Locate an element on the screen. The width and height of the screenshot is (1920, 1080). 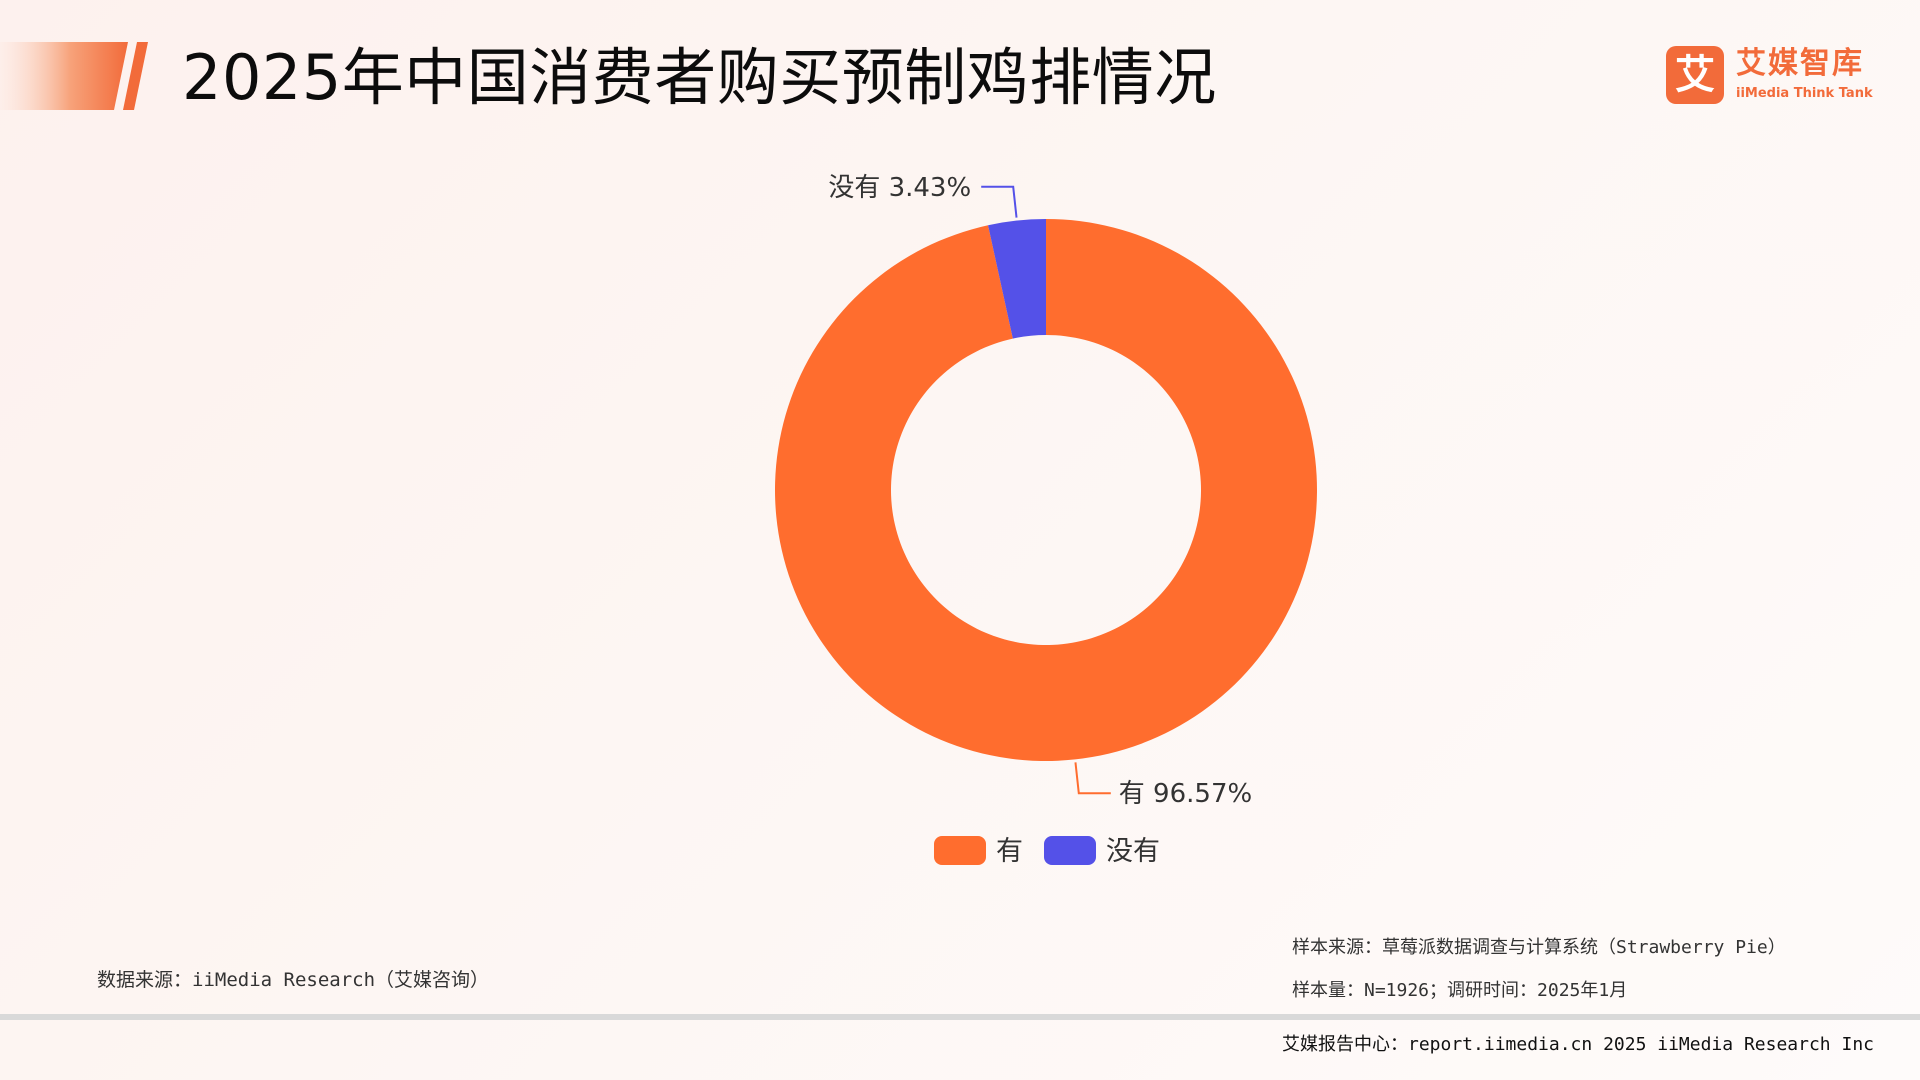
sample-source: 样本来源：草莓派数据调查与计算系统（Strawberry Pie） is located at coordinates (1539, 947).